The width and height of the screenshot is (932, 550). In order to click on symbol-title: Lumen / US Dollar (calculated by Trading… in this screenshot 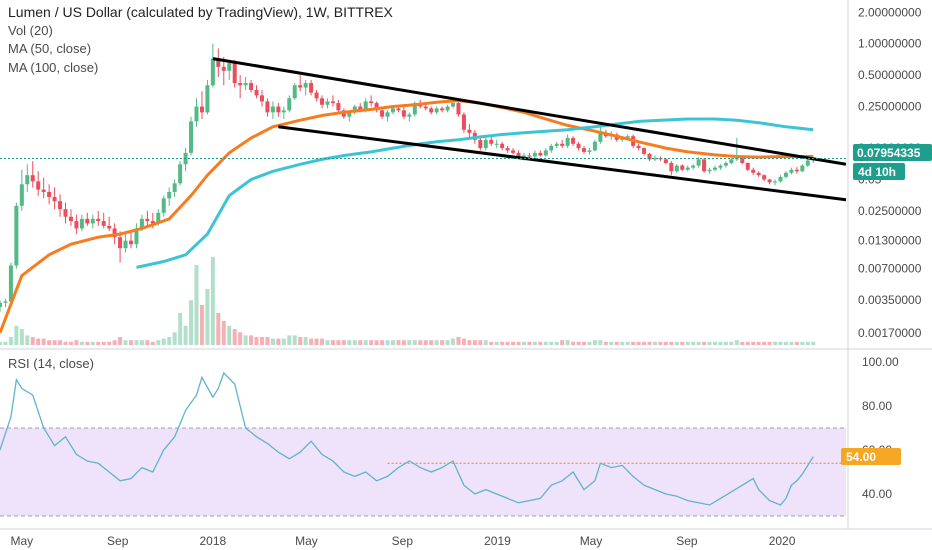, I will do `click(200, 12)`.